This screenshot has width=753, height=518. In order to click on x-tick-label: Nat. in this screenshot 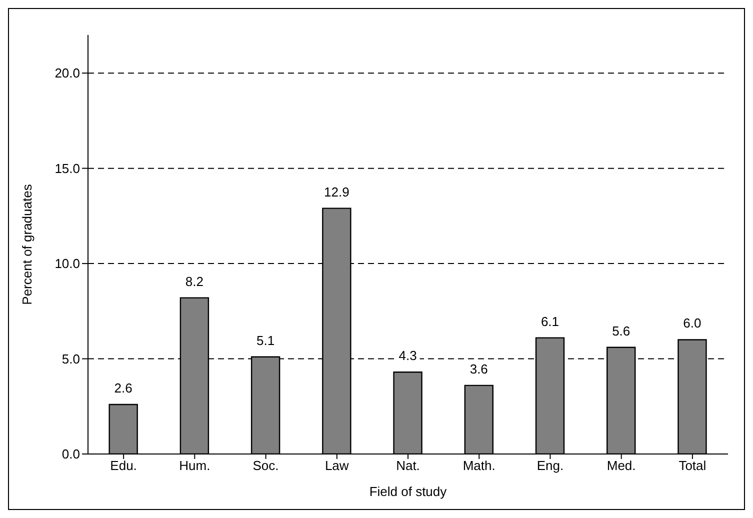, I will do `click(408, 466)`.